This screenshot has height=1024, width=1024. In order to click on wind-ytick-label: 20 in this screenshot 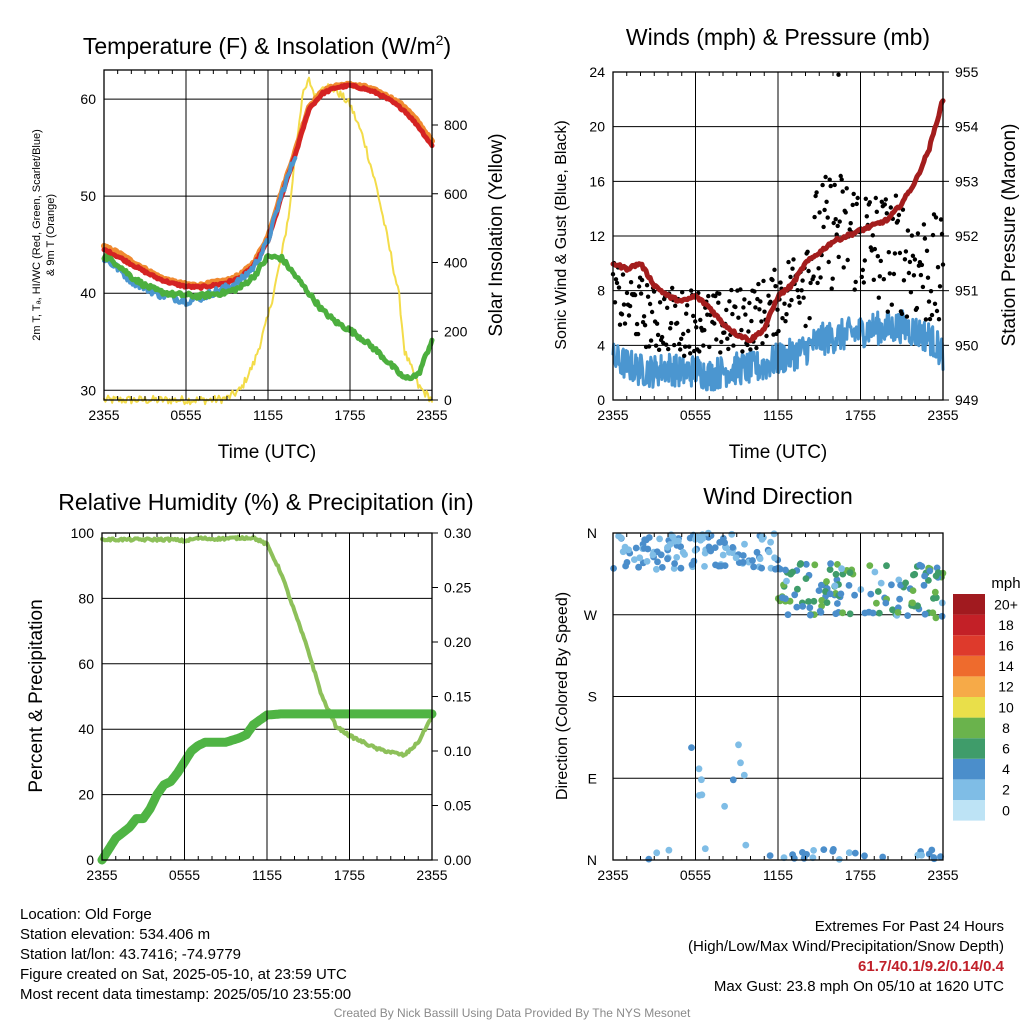, I will do `click(597, 127)`.